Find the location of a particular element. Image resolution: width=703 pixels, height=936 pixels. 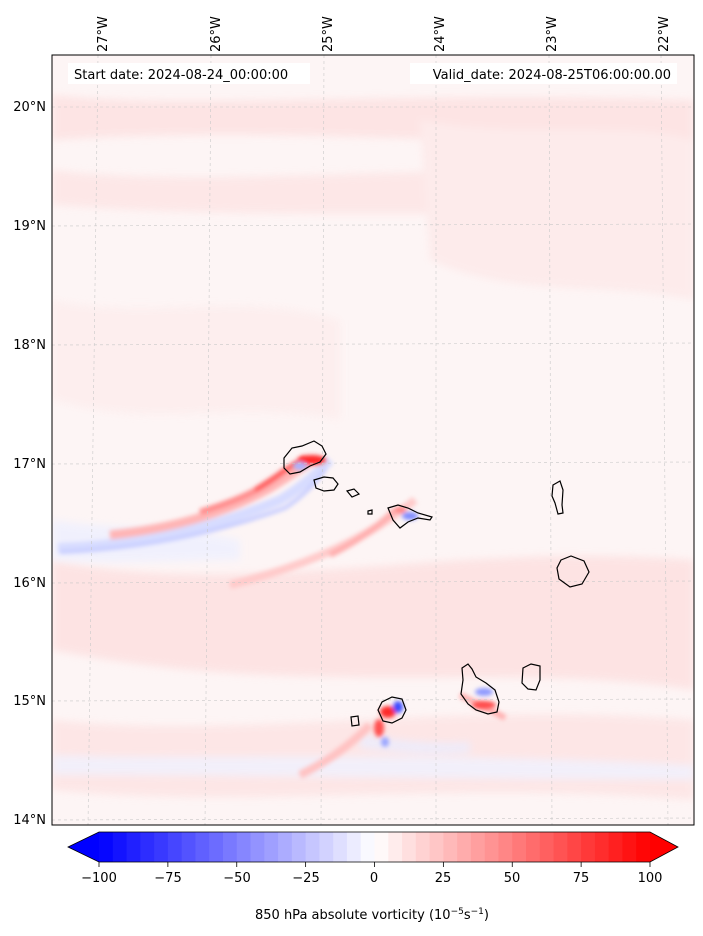

valid-date-label: Valid_date: 2024-08-25T06:00:00.00 is located at coordinates (552, 75).